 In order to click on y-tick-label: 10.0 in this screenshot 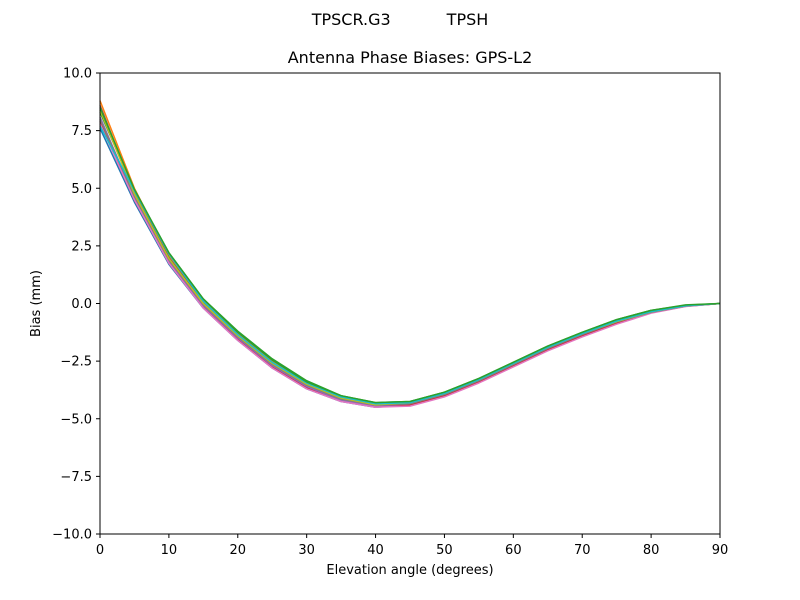, I will do `click(77, 74)`.